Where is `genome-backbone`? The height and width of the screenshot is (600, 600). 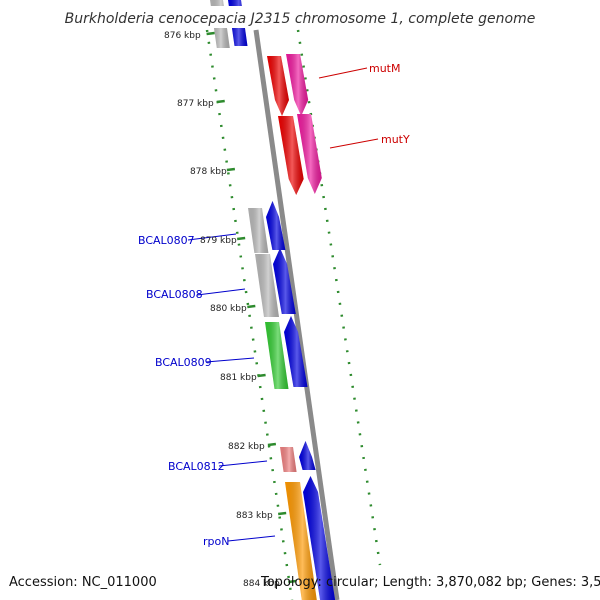 genome-backbone is located at coordinates (296, 314).